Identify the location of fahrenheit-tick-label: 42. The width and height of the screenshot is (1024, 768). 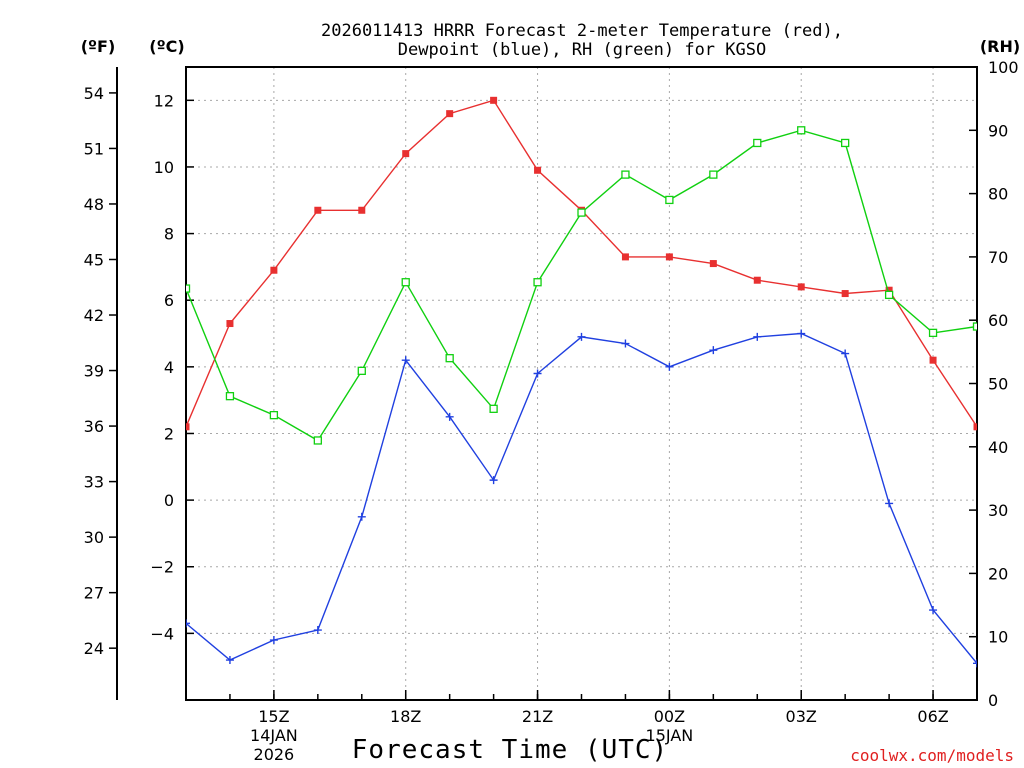
(94, 315).